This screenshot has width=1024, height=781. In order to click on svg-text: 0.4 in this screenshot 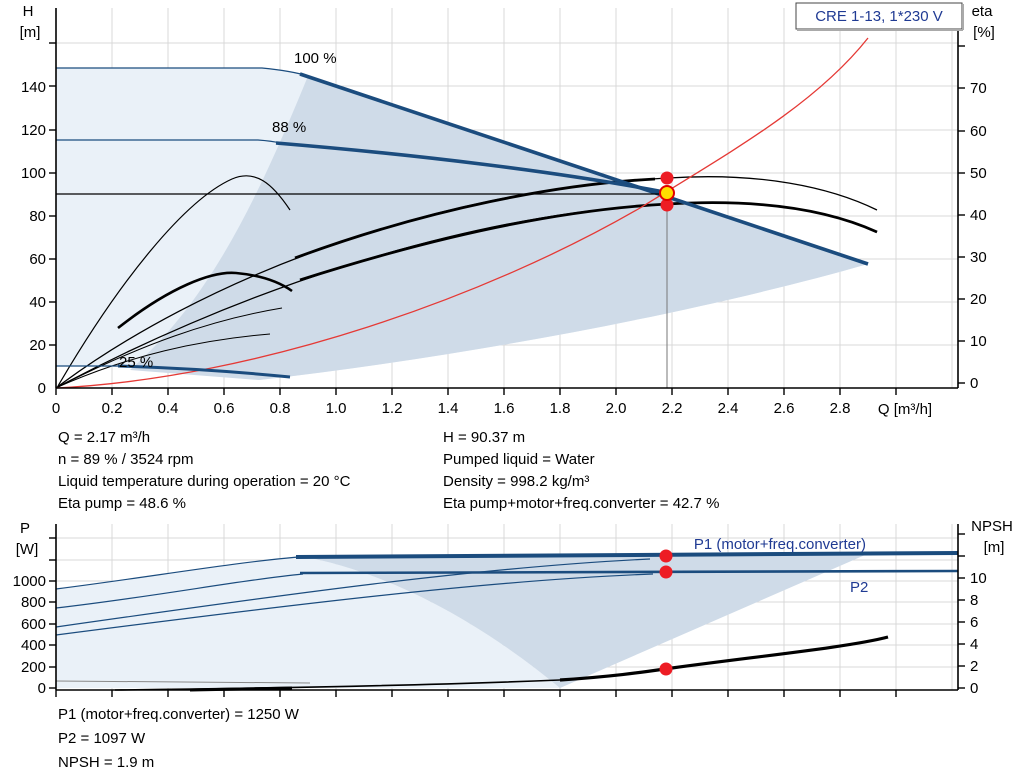, I will do `click(168, 408)`.